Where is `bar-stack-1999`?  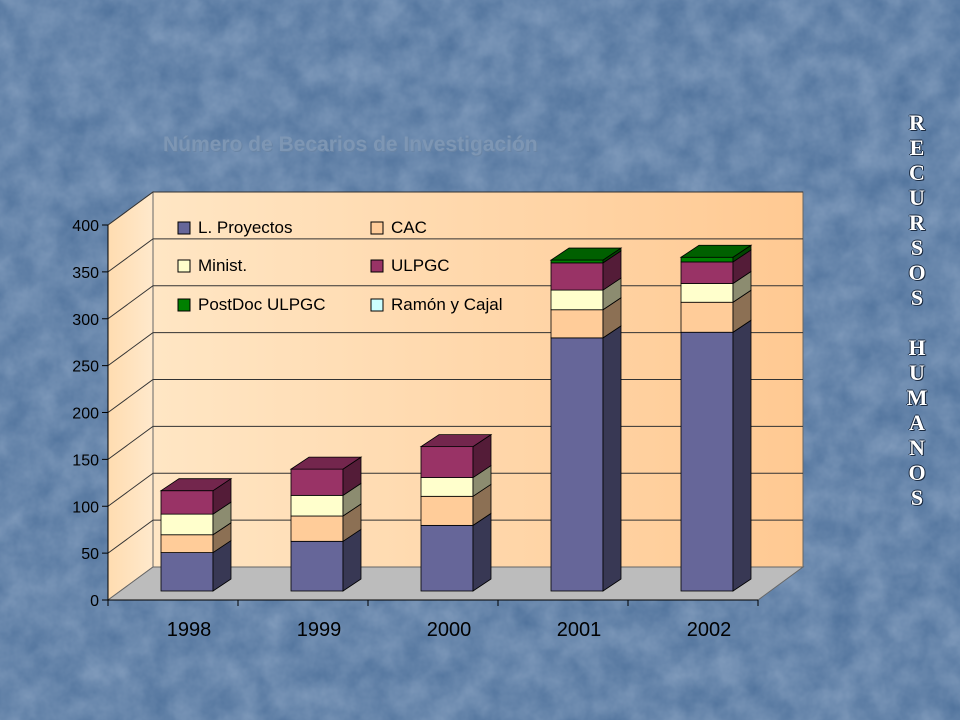 bar-stack-1999 is located at coordinates (326, 524).